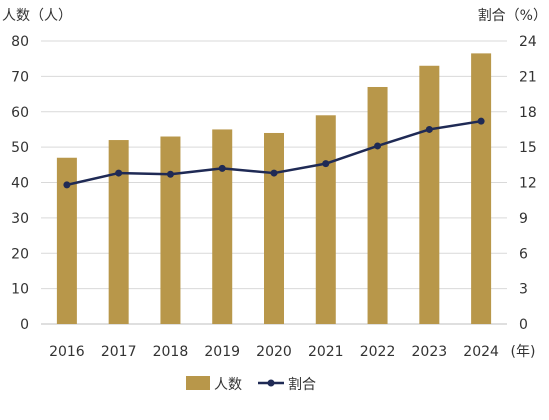  What do you see at coordinates (528, 42) in the screenshot?
I see `right-tick-label: 24` at bounding box center [528, 42].